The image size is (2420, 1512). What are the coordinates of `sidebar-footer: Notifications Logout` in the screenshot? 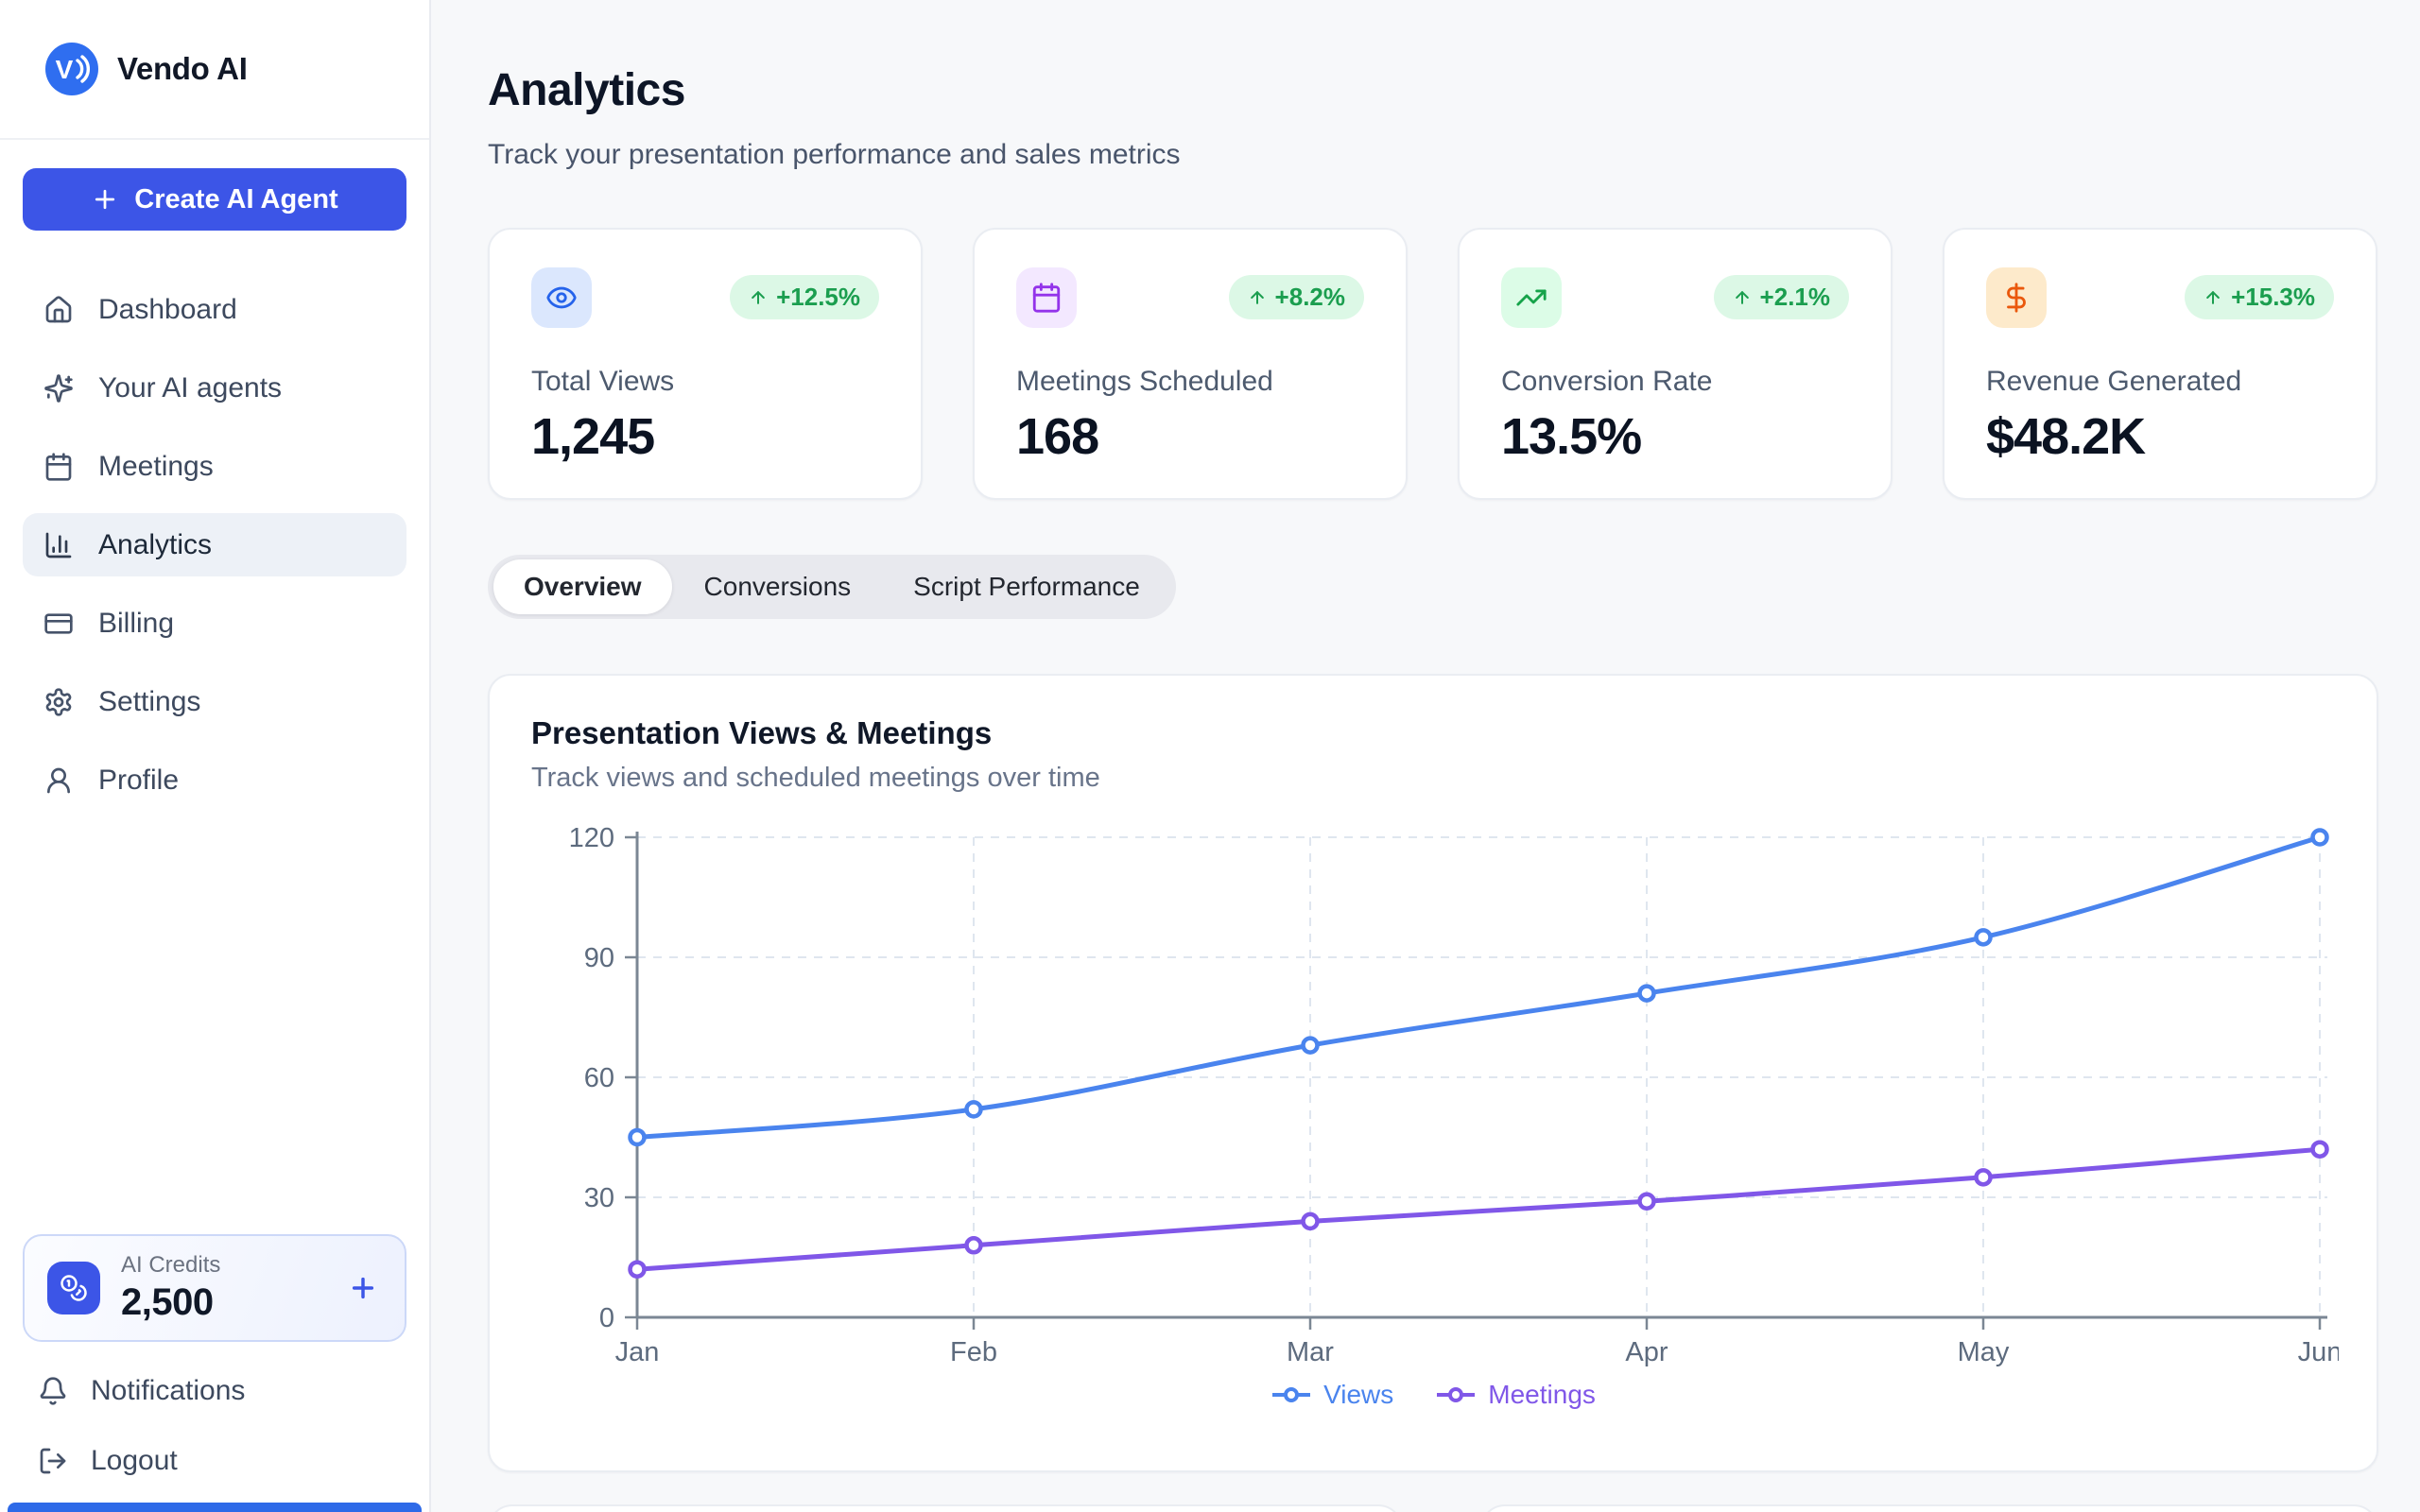 It's located at (214, 1439).